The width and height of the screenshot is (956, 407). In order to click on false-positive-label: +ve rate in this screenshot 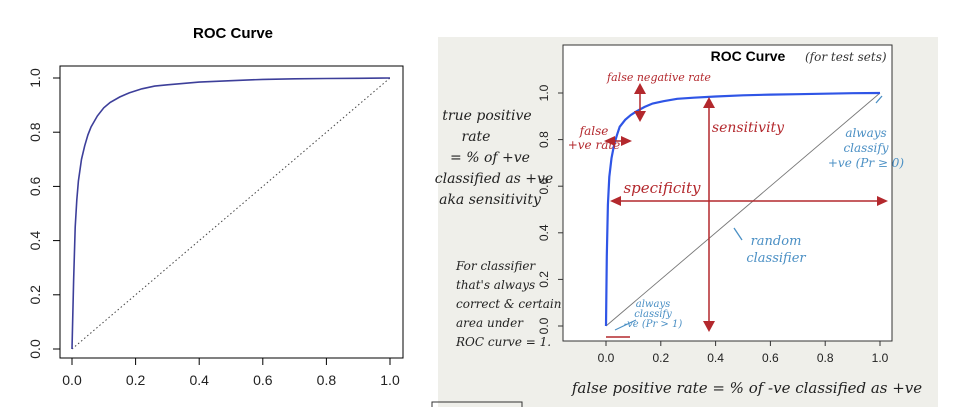, I will do `click(594, 145)`.